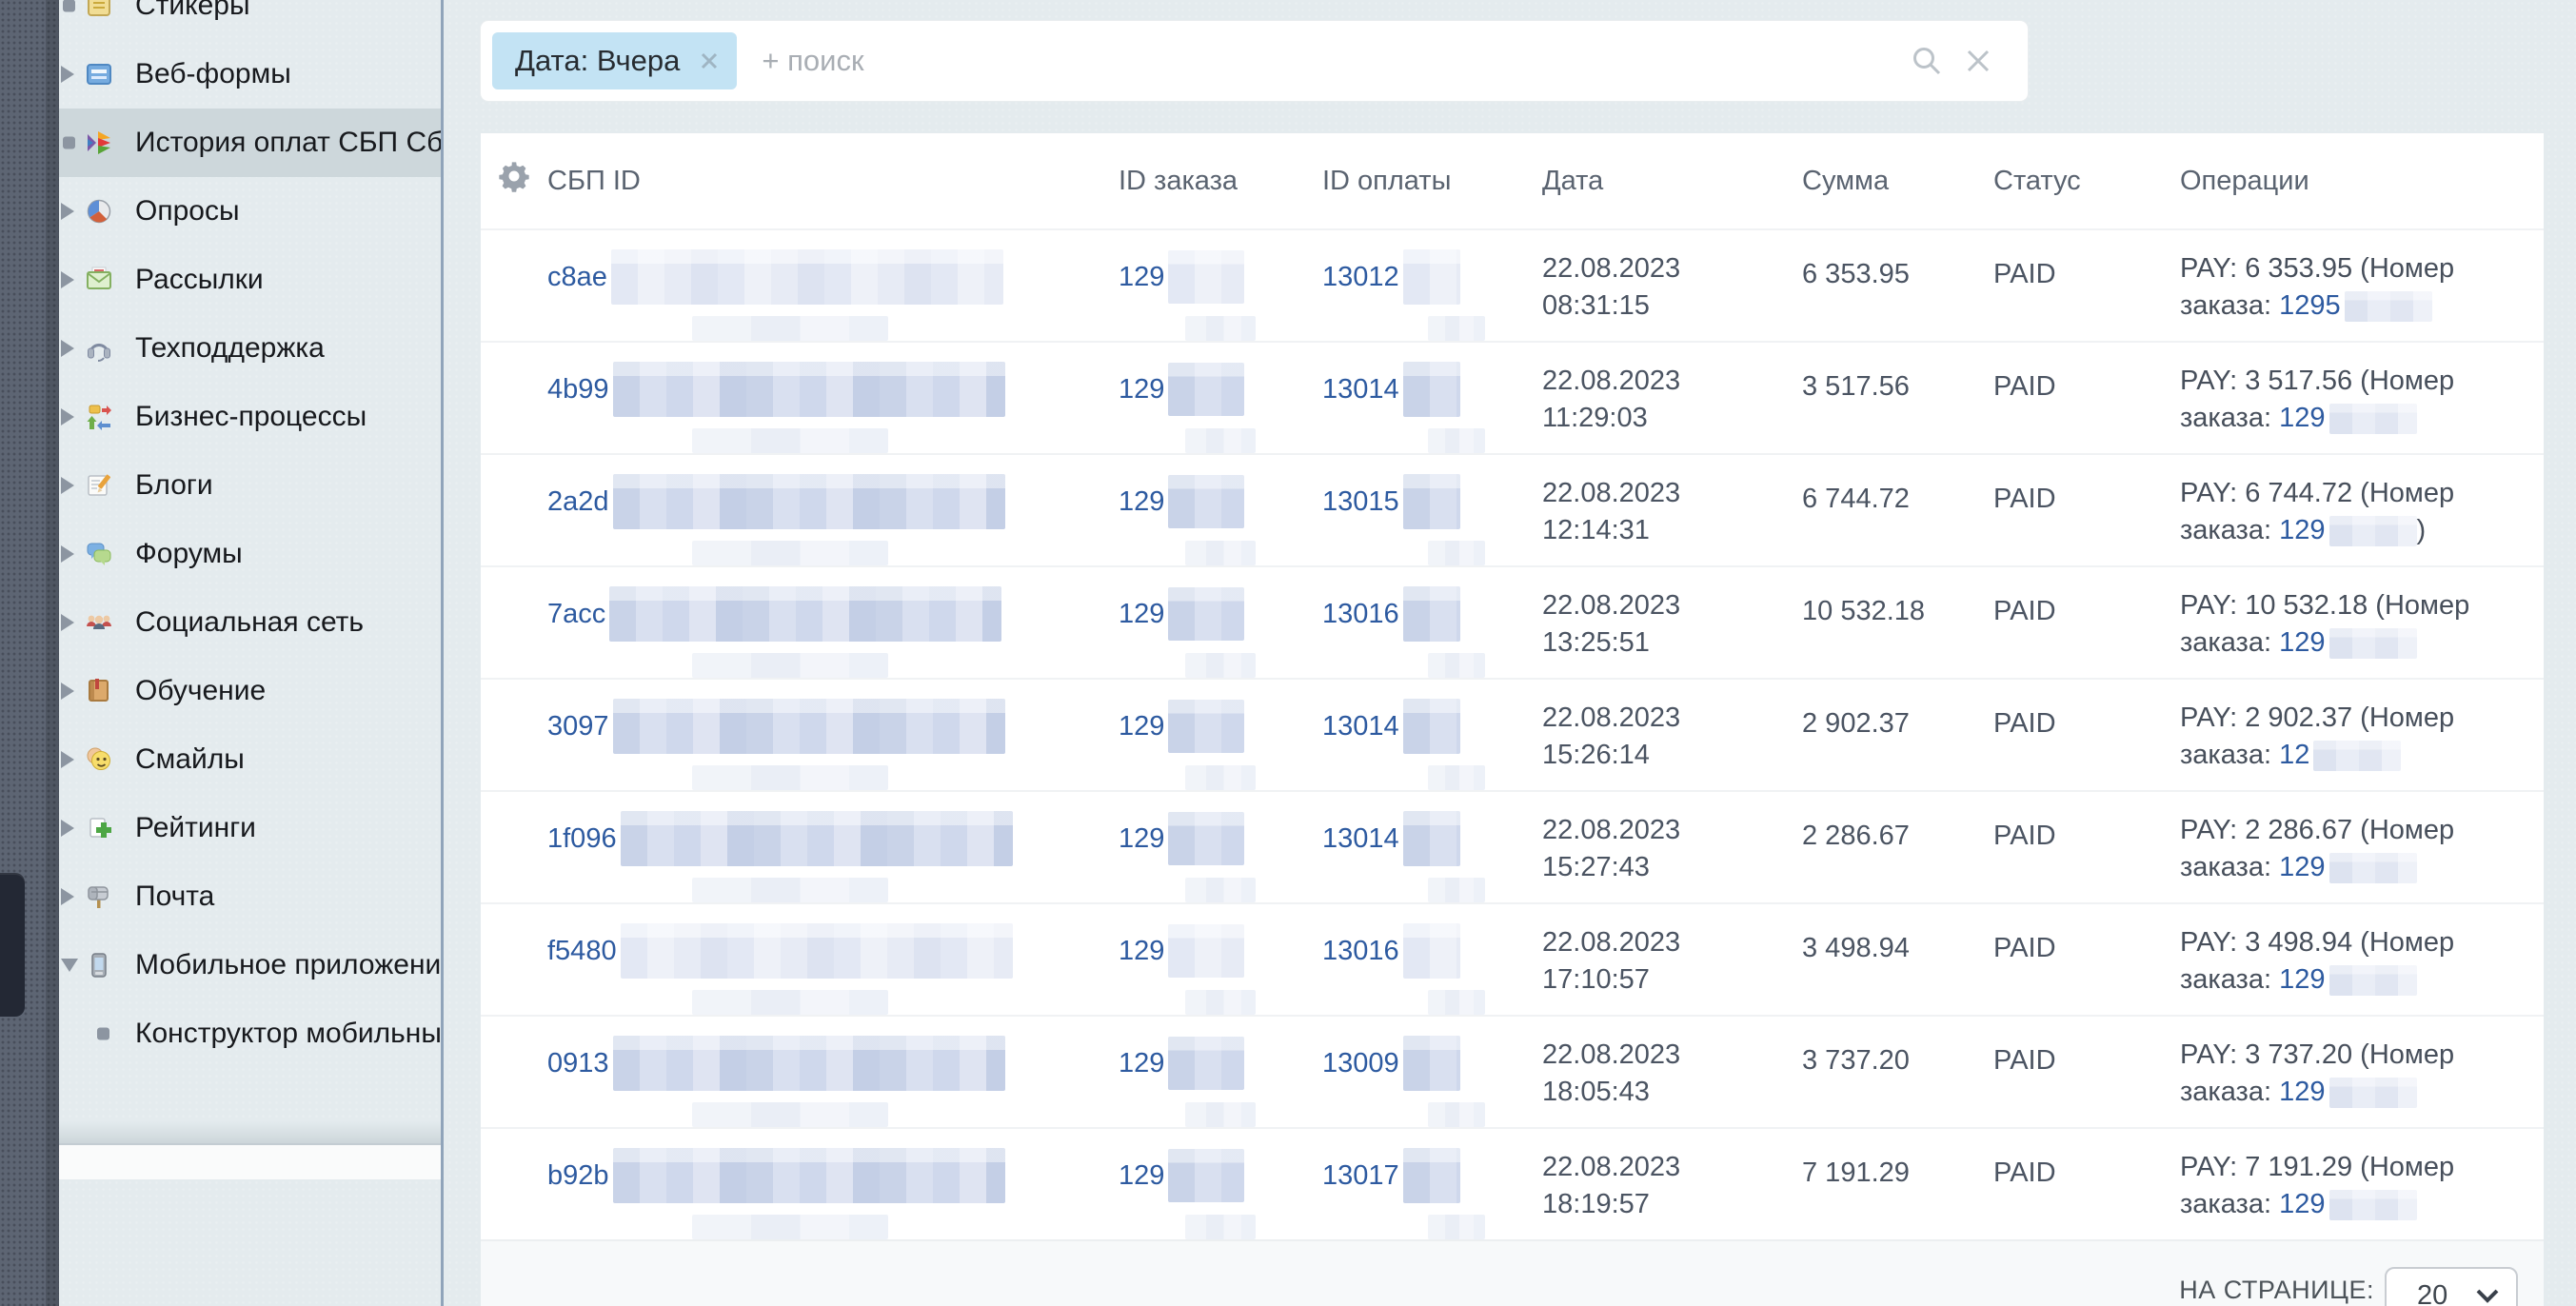  Describe the element at coordinates (1387, 181) in the screenshot. I see `column-header-payment-id: ID оплаты` at that location.